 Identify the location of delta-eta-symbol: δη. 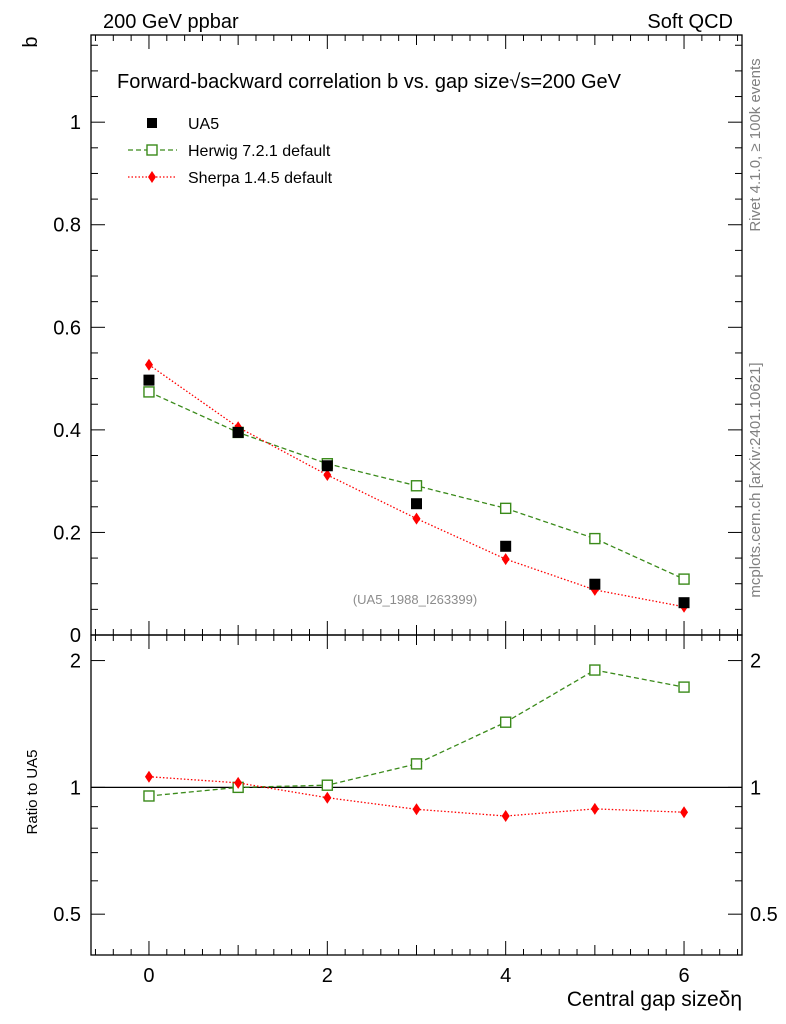
(730, 999).